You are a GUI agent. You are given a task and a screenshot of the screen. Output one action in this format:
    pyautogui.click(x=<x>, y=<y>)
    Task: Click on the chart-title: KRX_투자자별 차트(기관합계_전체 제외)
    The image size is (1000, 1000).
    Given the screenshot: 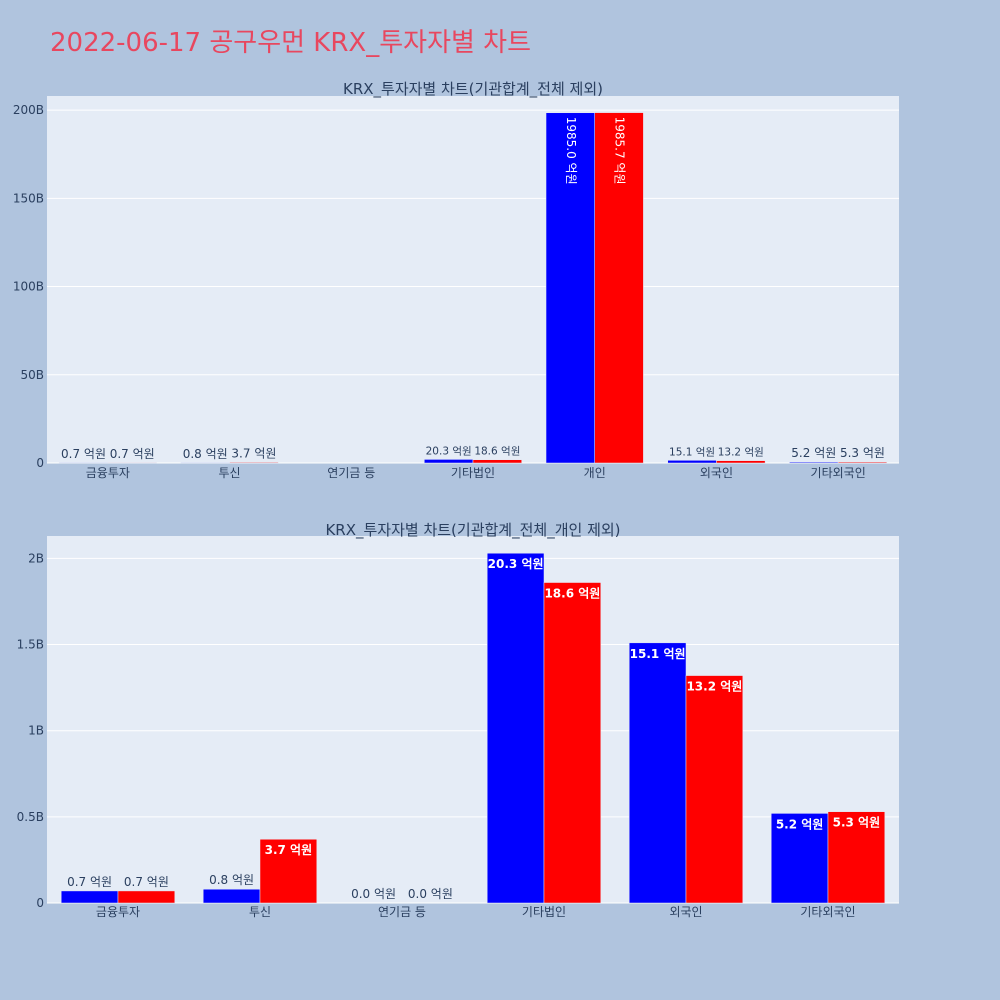 What is the action you would take?
    pyautogui.click(x=473, y=89)
    